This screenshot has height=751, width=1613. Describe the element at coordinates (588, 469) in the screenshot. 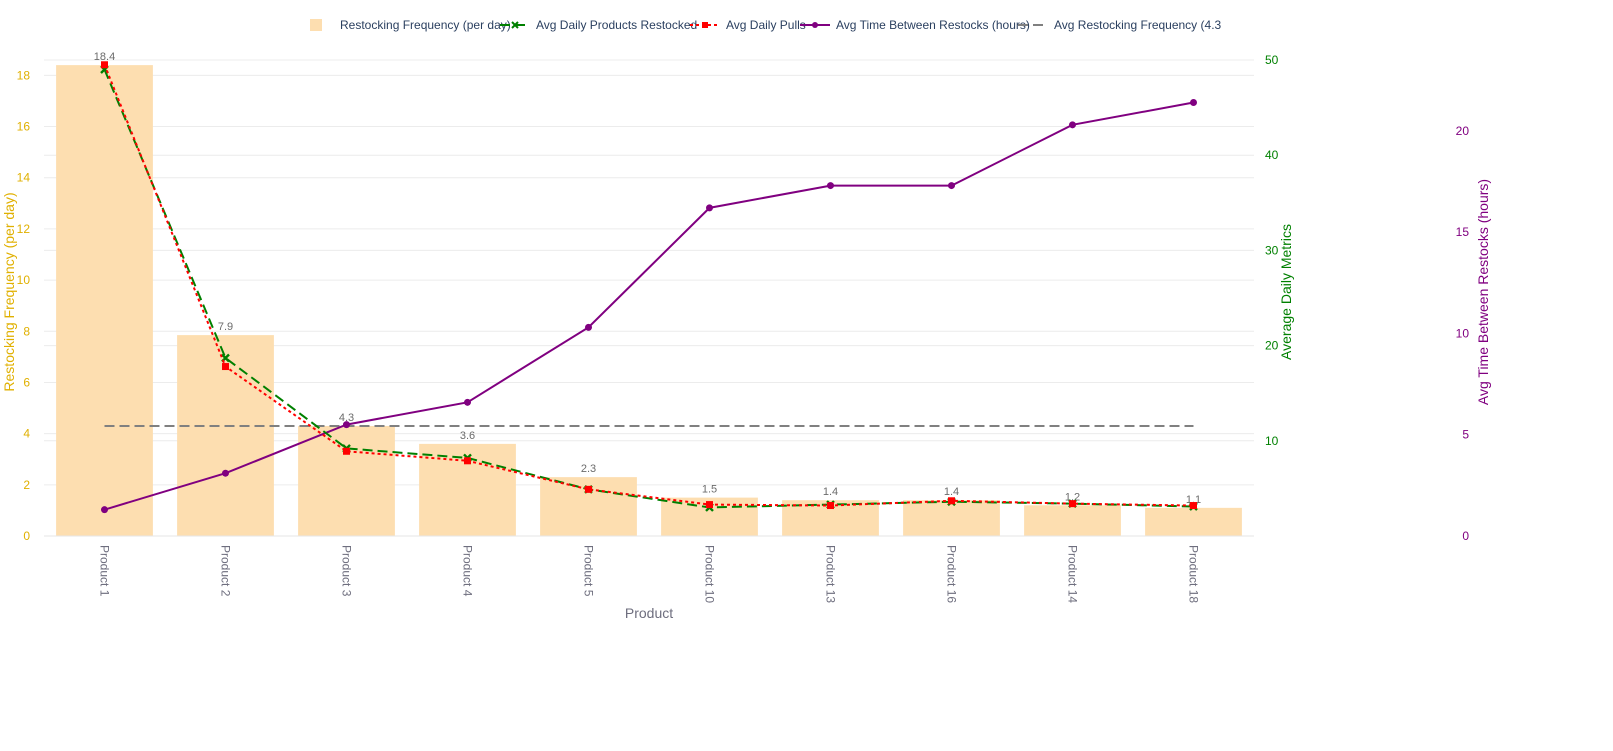

I see `bar-data-label: 2.3` at that location.